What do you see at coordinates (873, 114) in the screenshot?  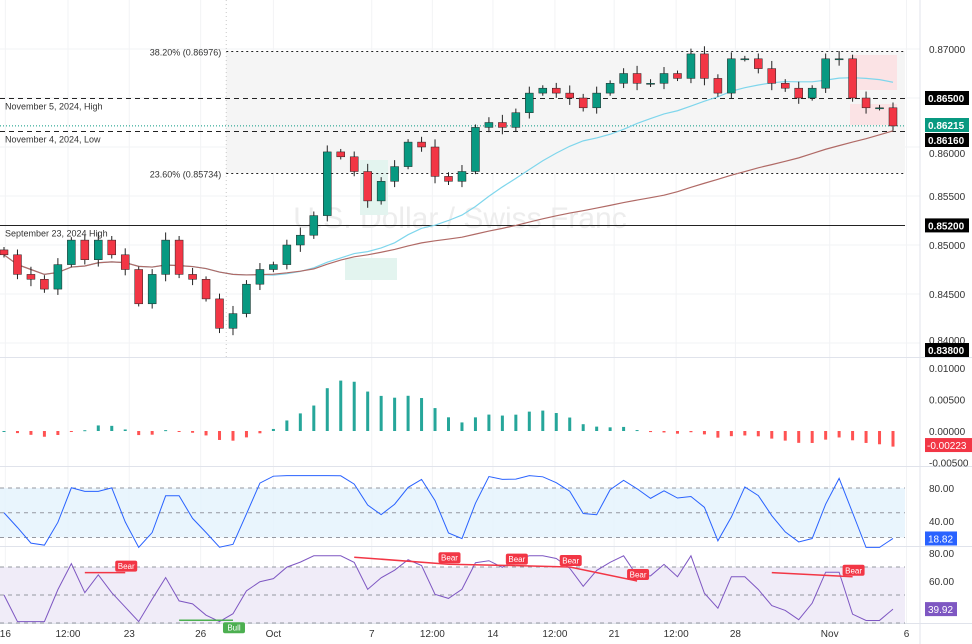 I see `bearish-zone` at bounding box center [873, 114].